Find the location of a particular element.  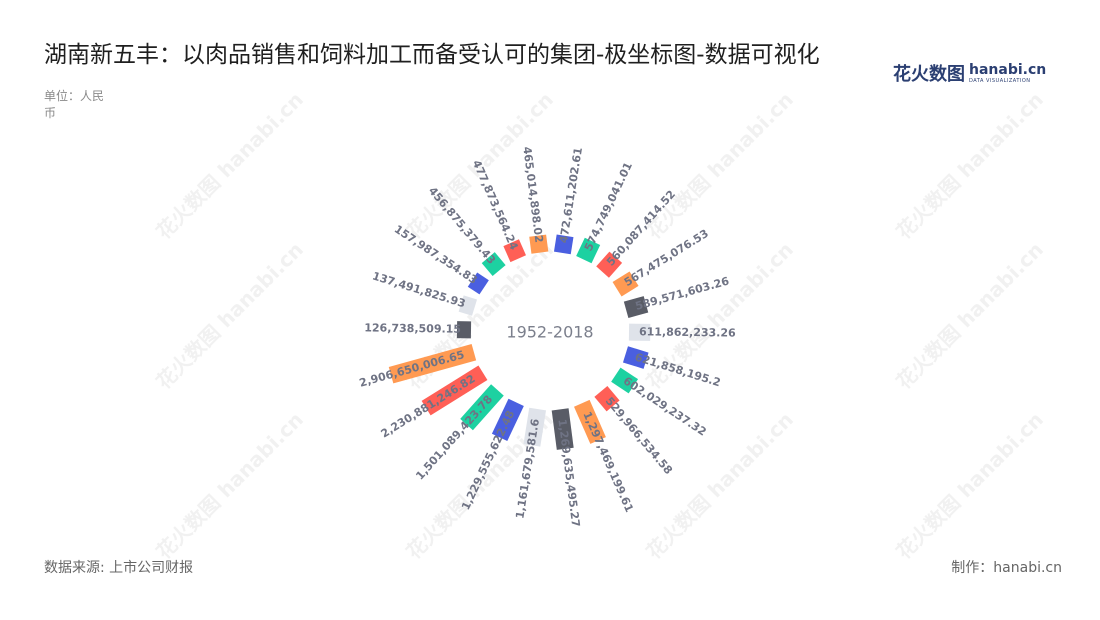

value-label-11: 1,161,679,581.6 is located at coordinates (527, 468).